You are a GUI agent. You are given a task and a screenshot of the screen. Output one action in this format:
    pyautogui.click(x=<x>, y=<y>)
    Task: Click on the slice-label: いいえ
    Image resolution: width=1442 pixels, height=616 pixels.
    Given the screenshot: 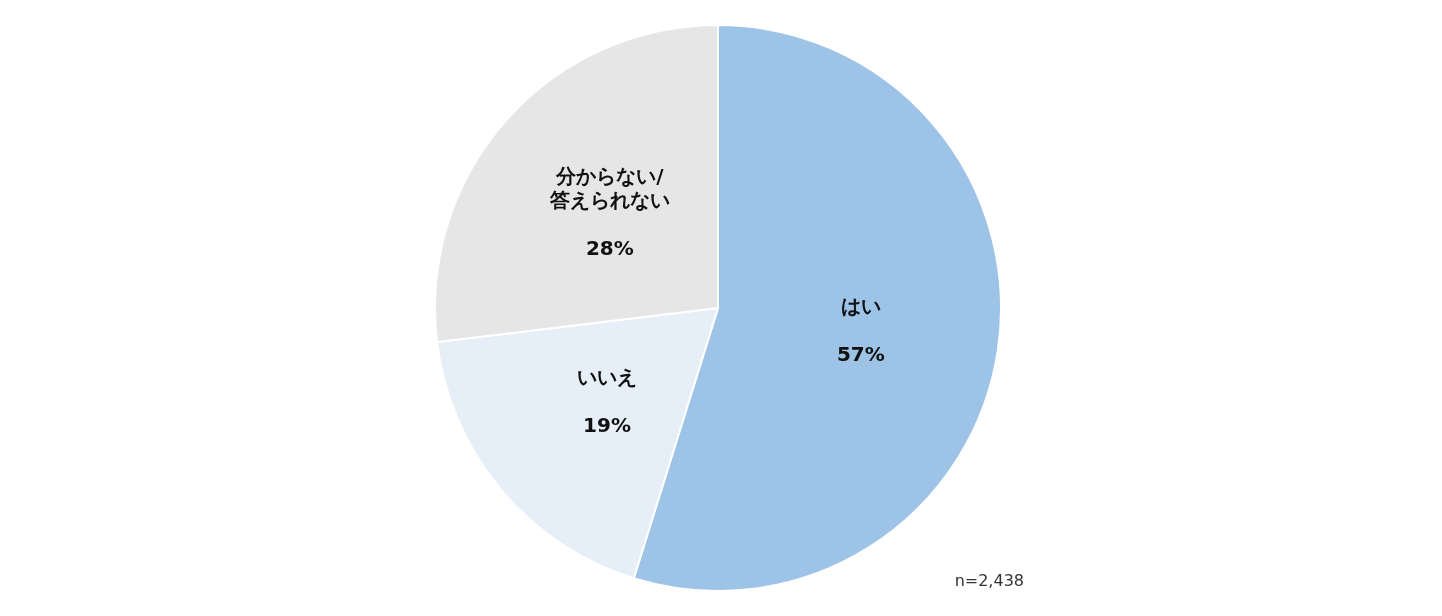 What is the action you would take?
    pyautogui.click(x=607, y=376)
    